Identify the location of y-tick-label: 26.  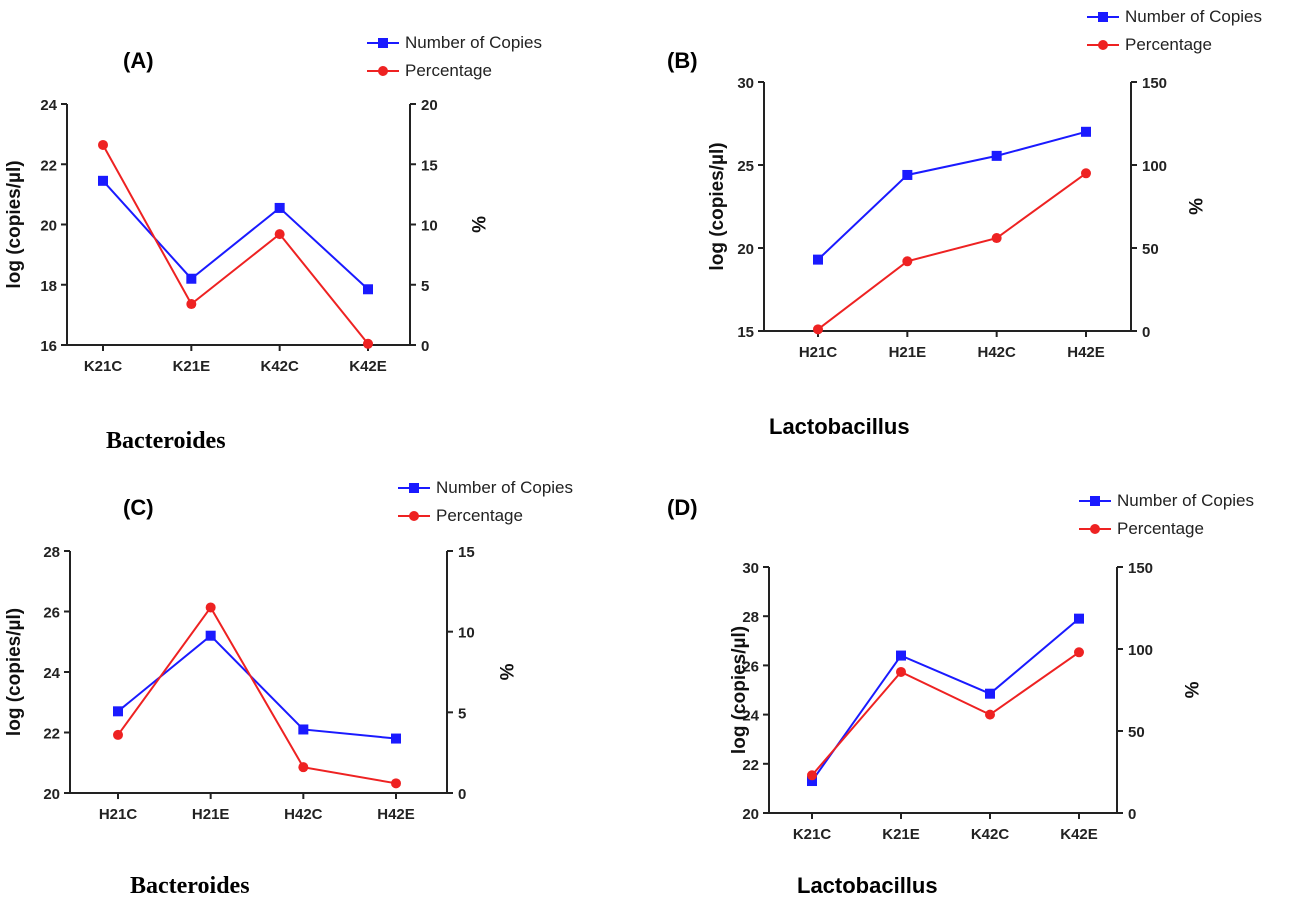
(51, 613).